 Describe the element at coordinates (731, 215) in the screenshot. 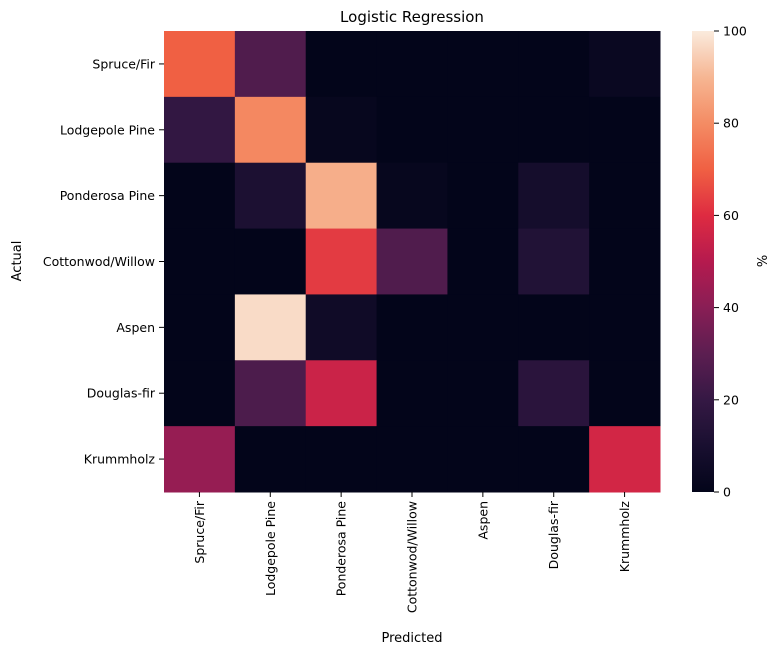

I see `colorbar-tick-label: 60` at that location.